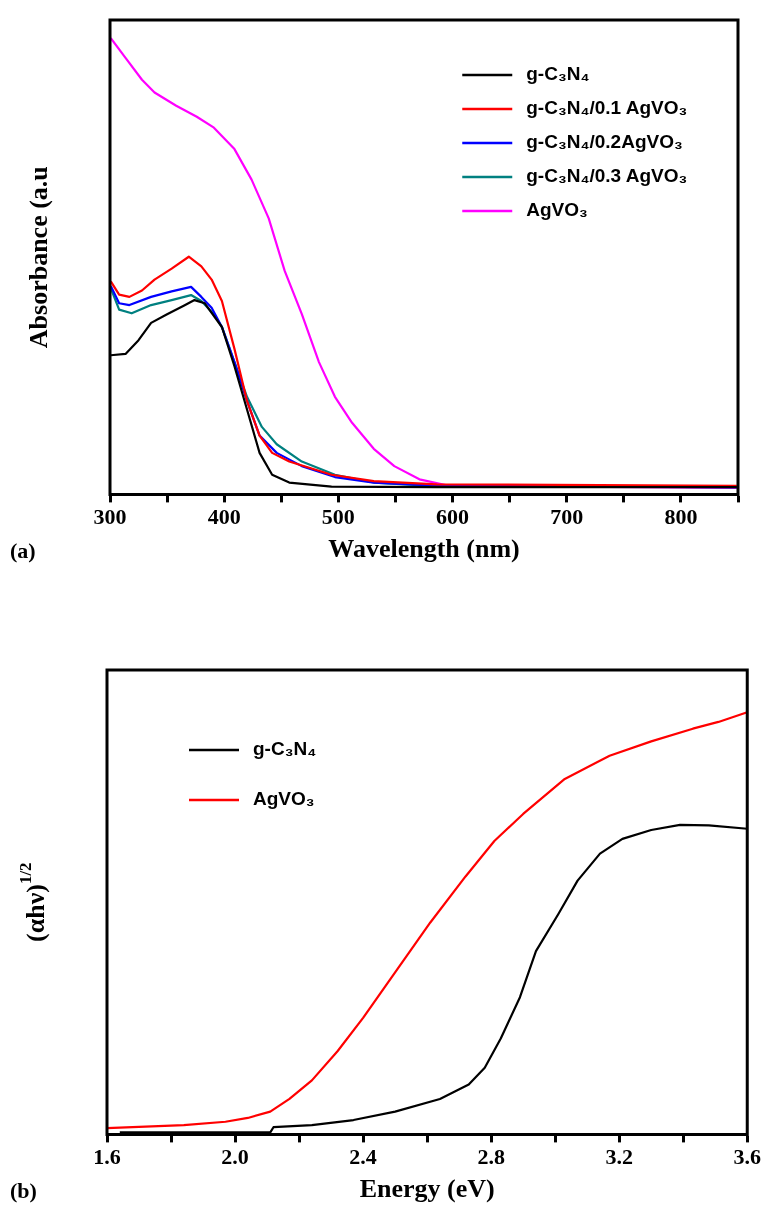  What do you see at coordinates (224, 517) in the screenshot?
I see `x-tick-label: 400` at bounding box center [224, 517].